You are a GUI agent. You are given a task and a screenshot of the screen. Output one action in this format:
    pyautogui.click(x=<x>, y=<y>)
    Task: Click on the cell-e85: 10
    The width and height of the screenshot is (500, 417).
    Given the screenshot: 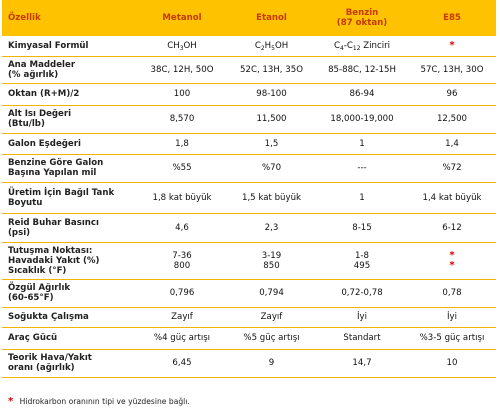 What is the action you would take?
    pyautogui.click(x=452, y=363)
    